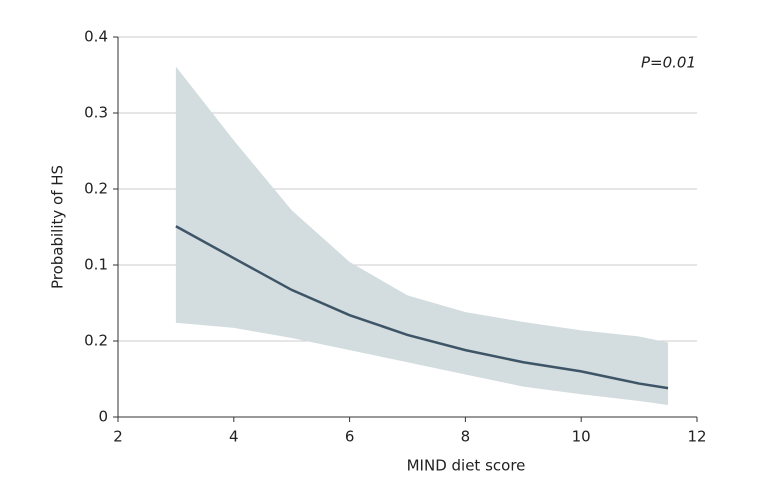 The width and height of the screenshot is (768, 501). What do you see at coordinates (58, 227) in the screenshot?
I see `y-axis-label: Probability of HS` at bounding box center [58, 227].